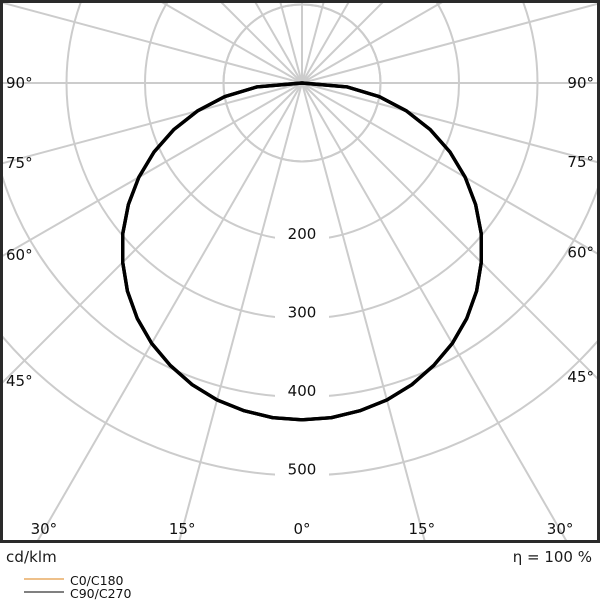 This screenshot has width=600, height=601. I want to click on efficiency-label: η = 100 %, so click(552, 557).